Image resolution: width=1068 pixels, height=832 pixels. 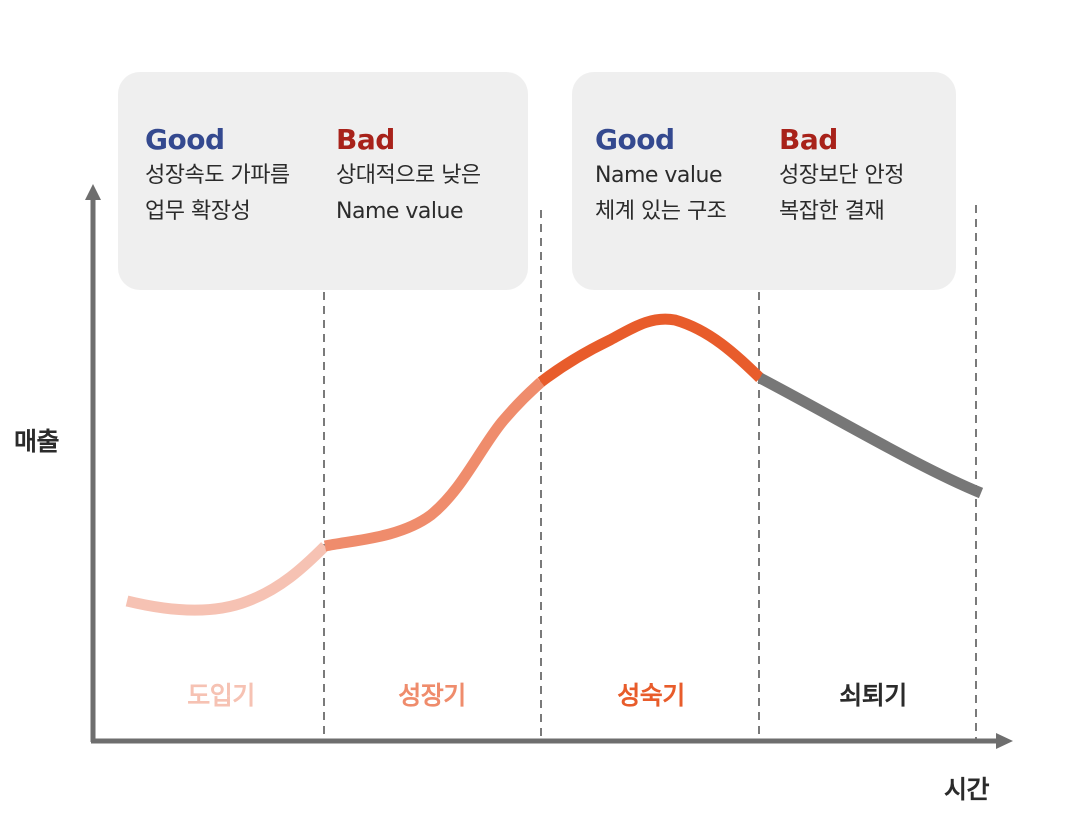 What do you see at coordinates (967, 789) in the screenshot?
I see `x-axis-label: 시간` at bounding box center [967, 789].